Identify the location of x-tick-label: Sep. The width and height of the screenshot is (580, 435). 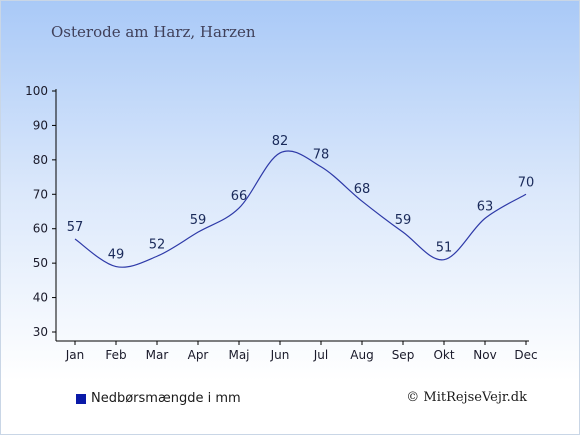
(403, 355).